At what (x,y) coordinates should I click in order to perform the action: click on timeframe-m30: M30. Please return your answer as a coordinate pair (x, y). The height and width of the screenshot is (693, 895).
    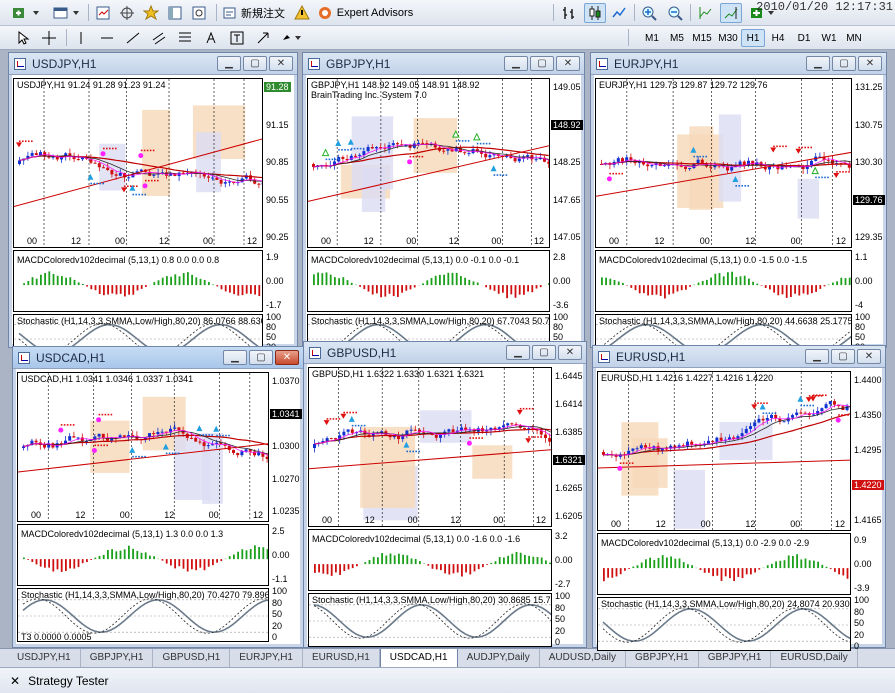
    Looking at the image, I should click on (728, 38).